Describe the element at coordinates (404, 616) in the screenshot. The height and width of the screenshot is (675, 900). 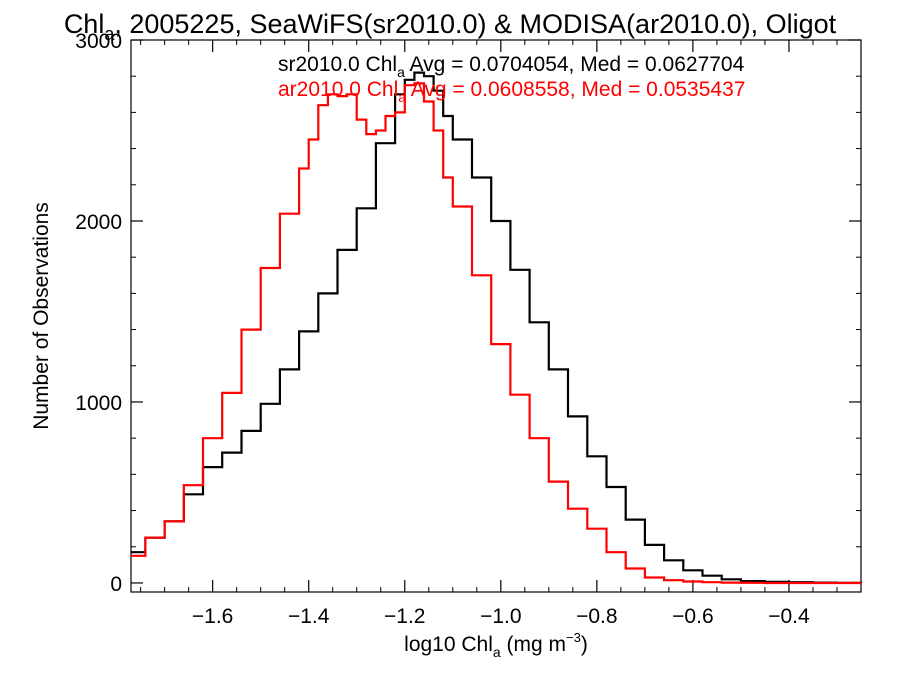
I see `x-tick-label: −1.2` at that location.